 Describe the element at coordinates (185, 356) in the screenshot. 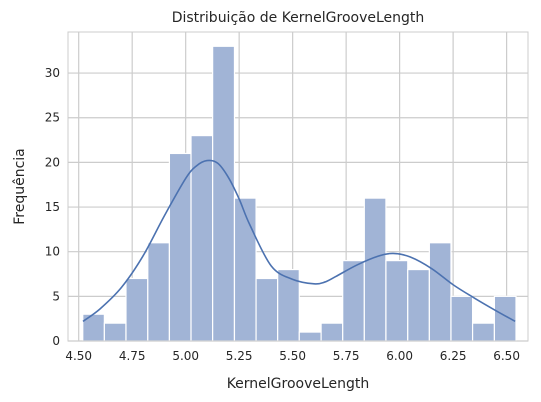

I see `x-tick-label: 5.00` at that location.